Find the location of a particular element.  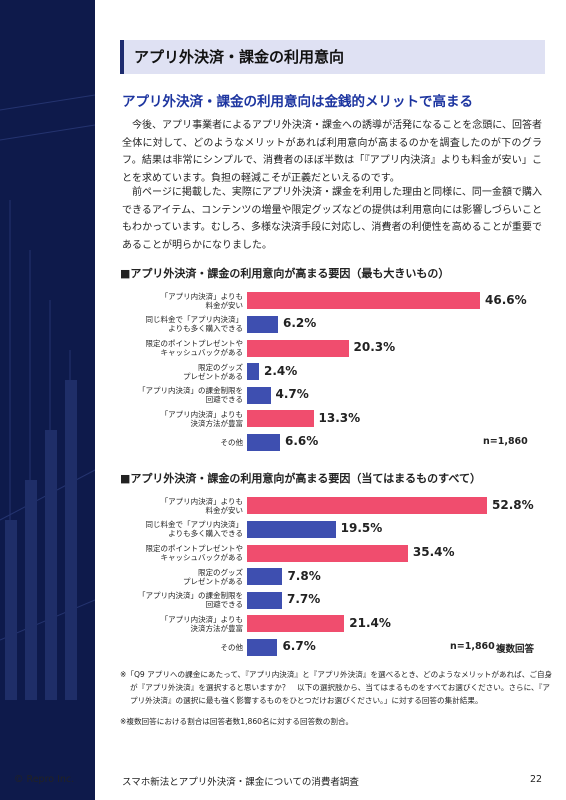

value-label: 2.4% is located at coordinates (281, 370).